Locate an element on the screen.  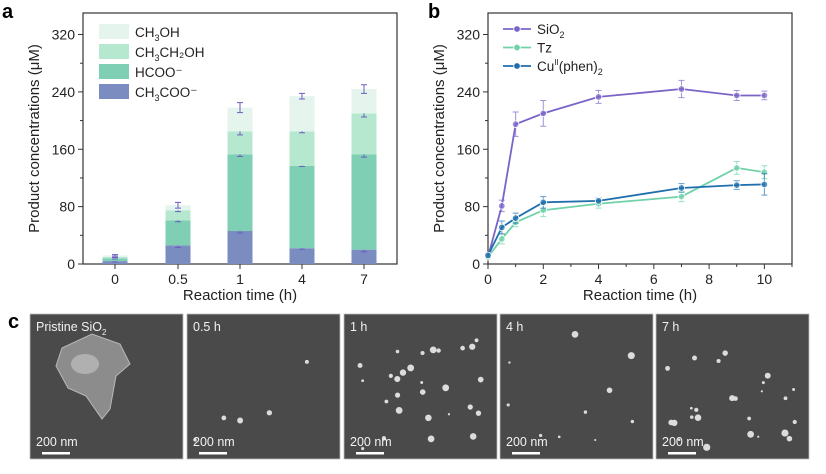
sem-image-2: 1 h 200 nm is located at coordinates (420, 386).